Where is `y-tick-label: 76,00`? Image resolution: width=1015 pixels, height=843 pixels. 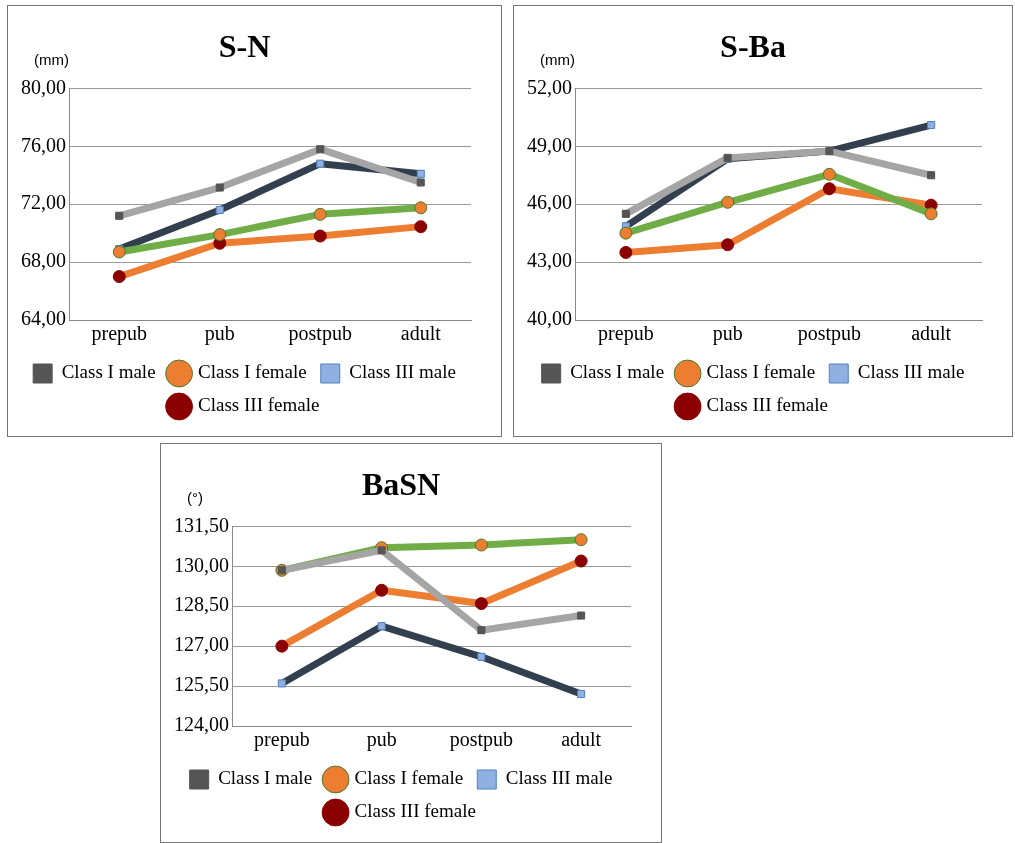 y-tick-label: 76,00 is located at coordinates (43, 144).